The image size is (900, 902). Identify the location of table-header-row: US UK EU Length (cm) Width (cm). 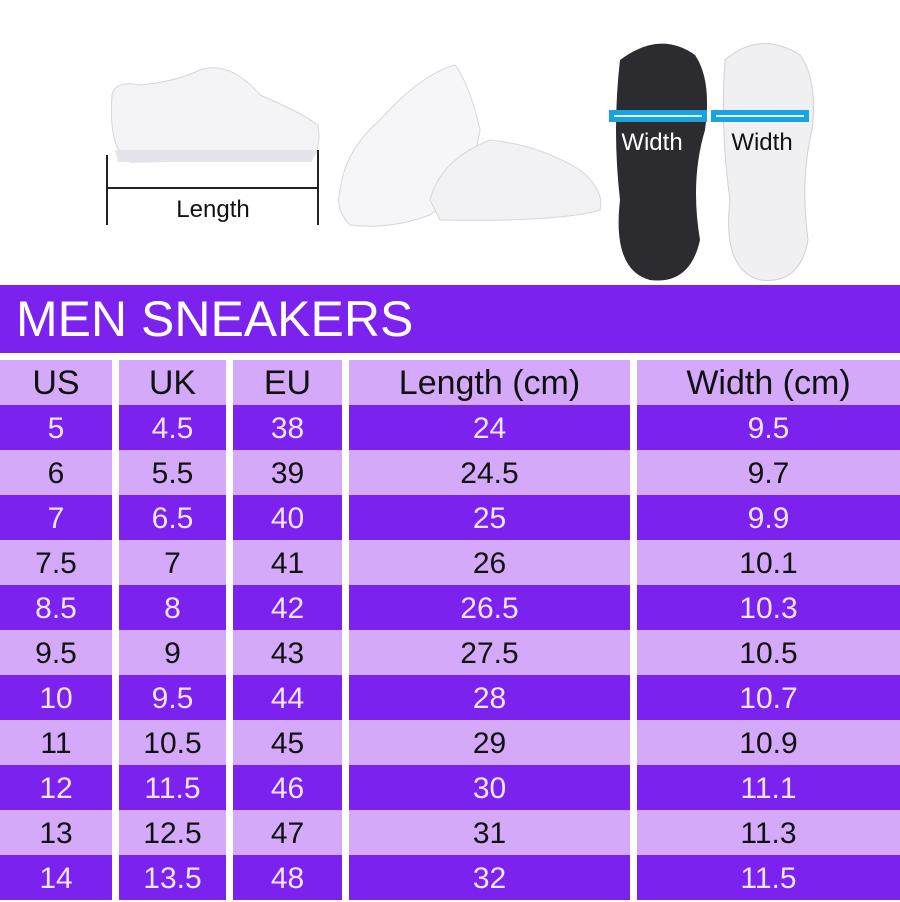
(450, 382).